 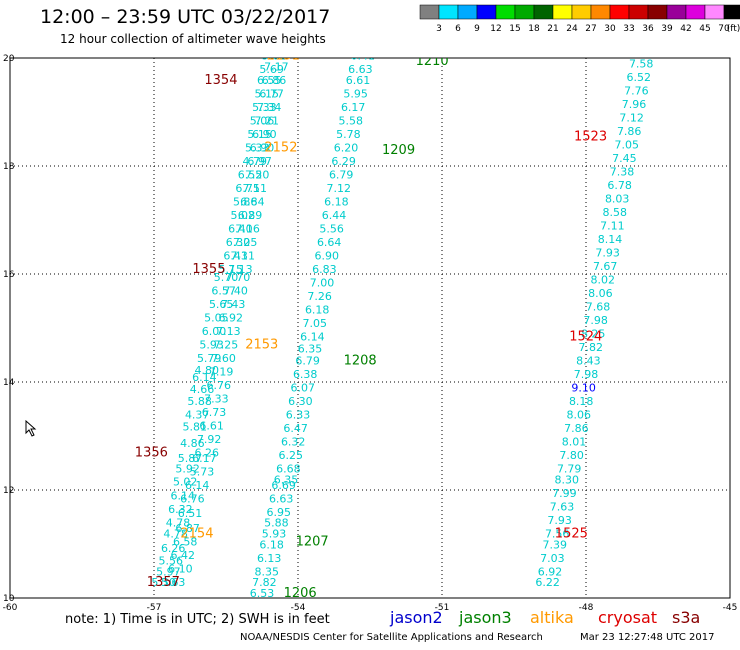 I want to click on wave-height-value: 6.61, so click(x=358, y=80).